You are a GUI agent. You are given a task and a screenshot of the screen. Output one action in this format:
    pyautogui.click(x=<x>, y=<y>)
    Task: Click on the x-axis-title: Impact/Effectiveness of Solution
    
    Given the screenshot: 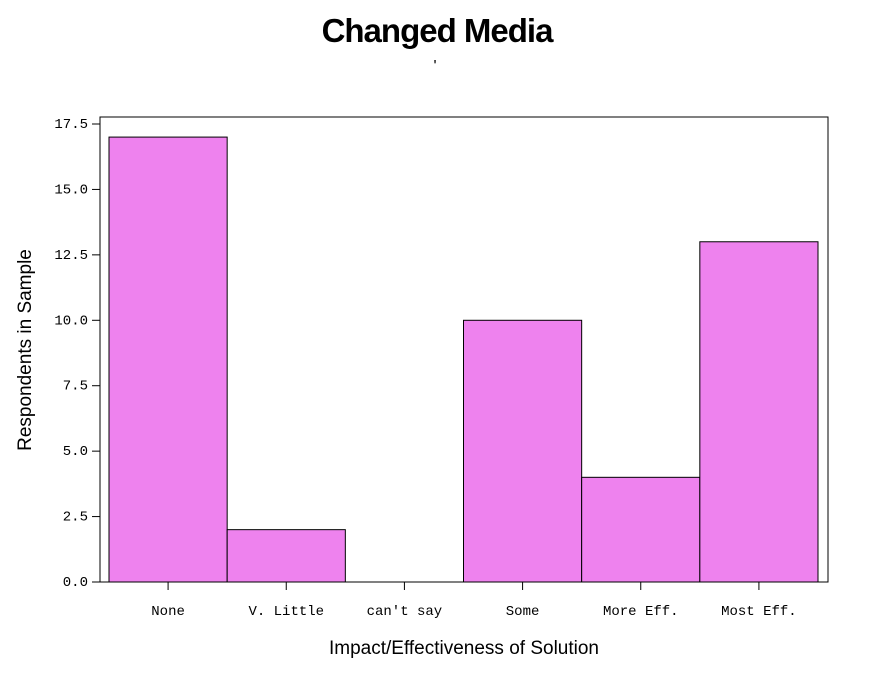 What is the action you would take?
    pyautogui.click(x=464, y=648)
    